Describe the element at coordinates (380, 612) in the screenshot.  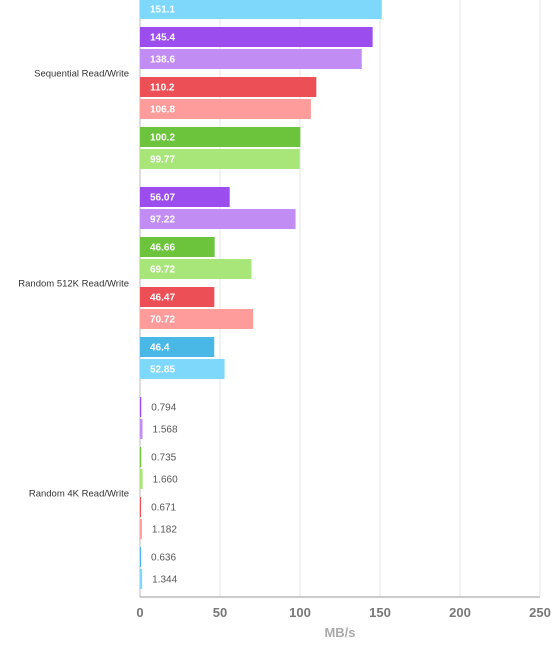
I see `x-tick-label: 150` at that location.